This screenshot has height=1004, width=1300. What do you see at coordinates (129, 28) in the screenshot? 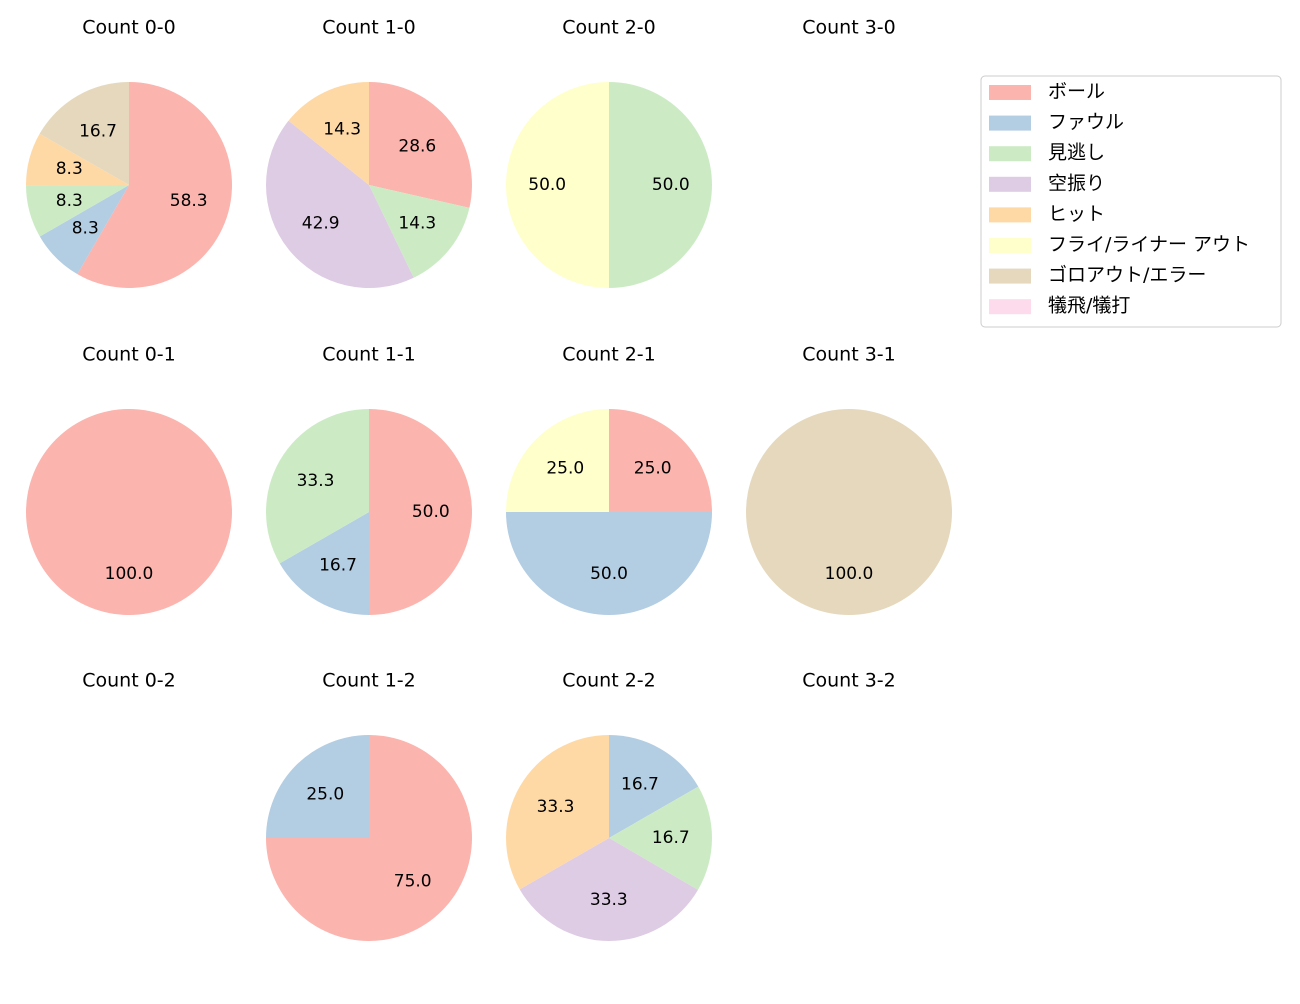
I see `chart-title: Count 0-0` at bounding box center [129, 28].